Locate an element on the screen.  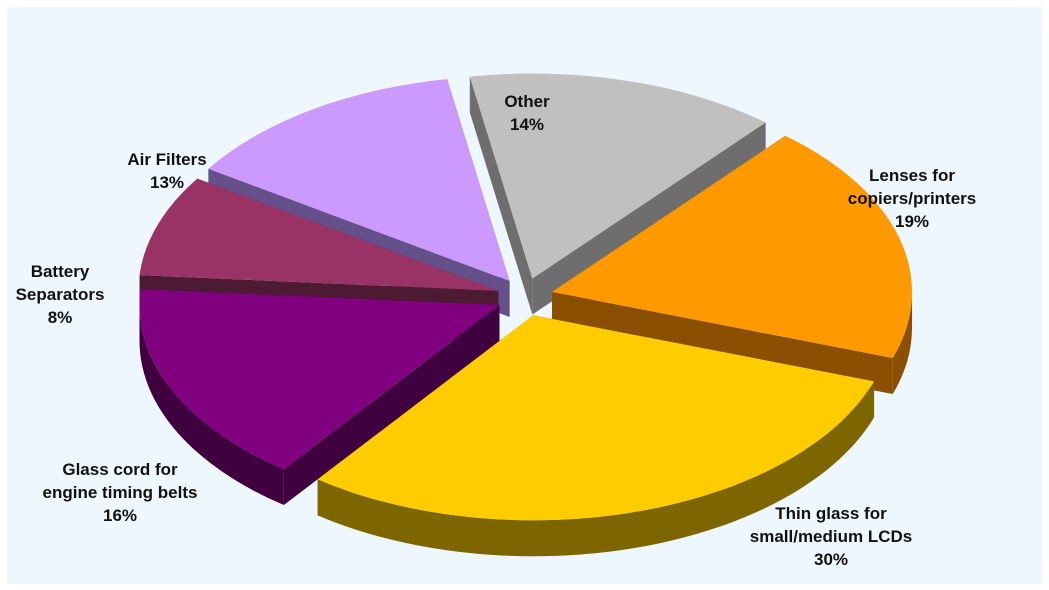
slice-label: Lenses for copiers/printers 19% is located at coordinates (912, 198).